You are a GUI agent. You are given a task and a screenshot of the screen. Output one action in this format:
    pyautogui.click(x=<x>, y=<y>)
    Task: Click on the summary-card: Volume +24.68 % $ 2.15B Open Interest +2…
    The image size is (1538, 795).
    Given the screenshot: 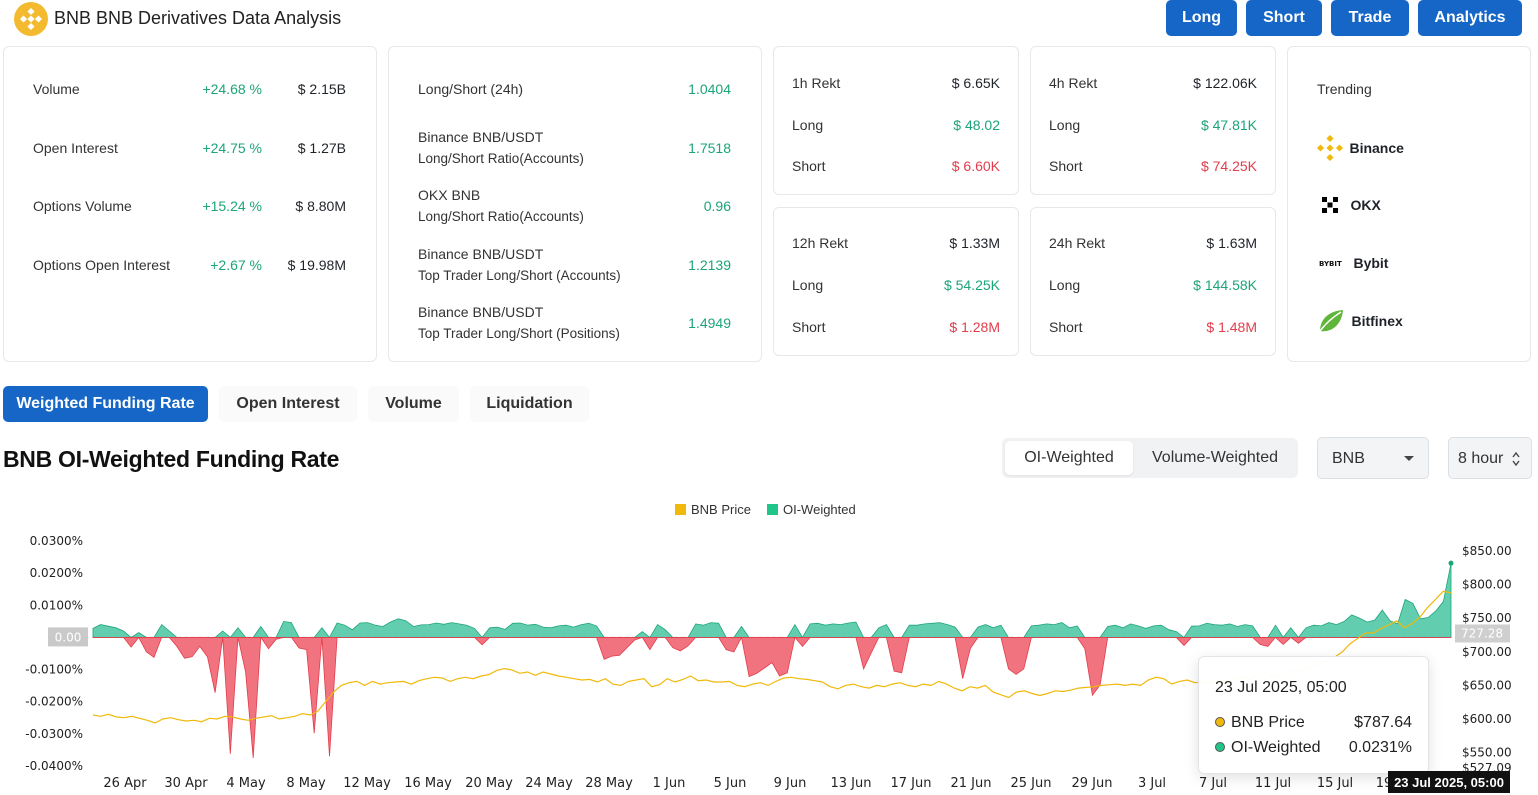 What is the action you would take?
    pyautogui.click(x=190, y=204)
    